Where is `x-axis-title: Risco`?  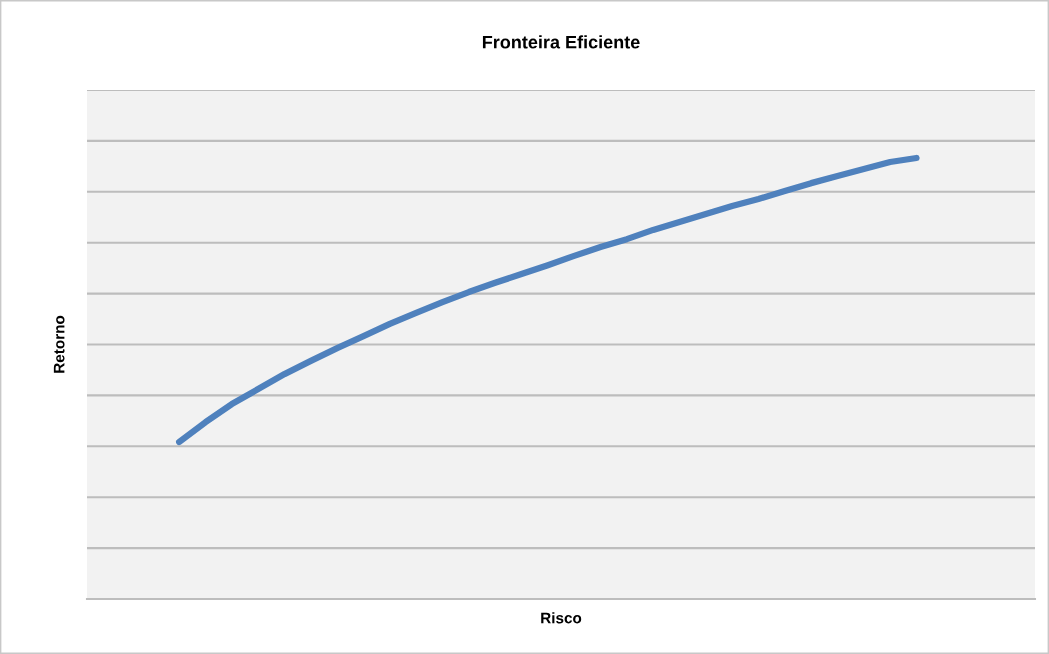
x-axis-title: Risco is located at coordinates (561, 618).